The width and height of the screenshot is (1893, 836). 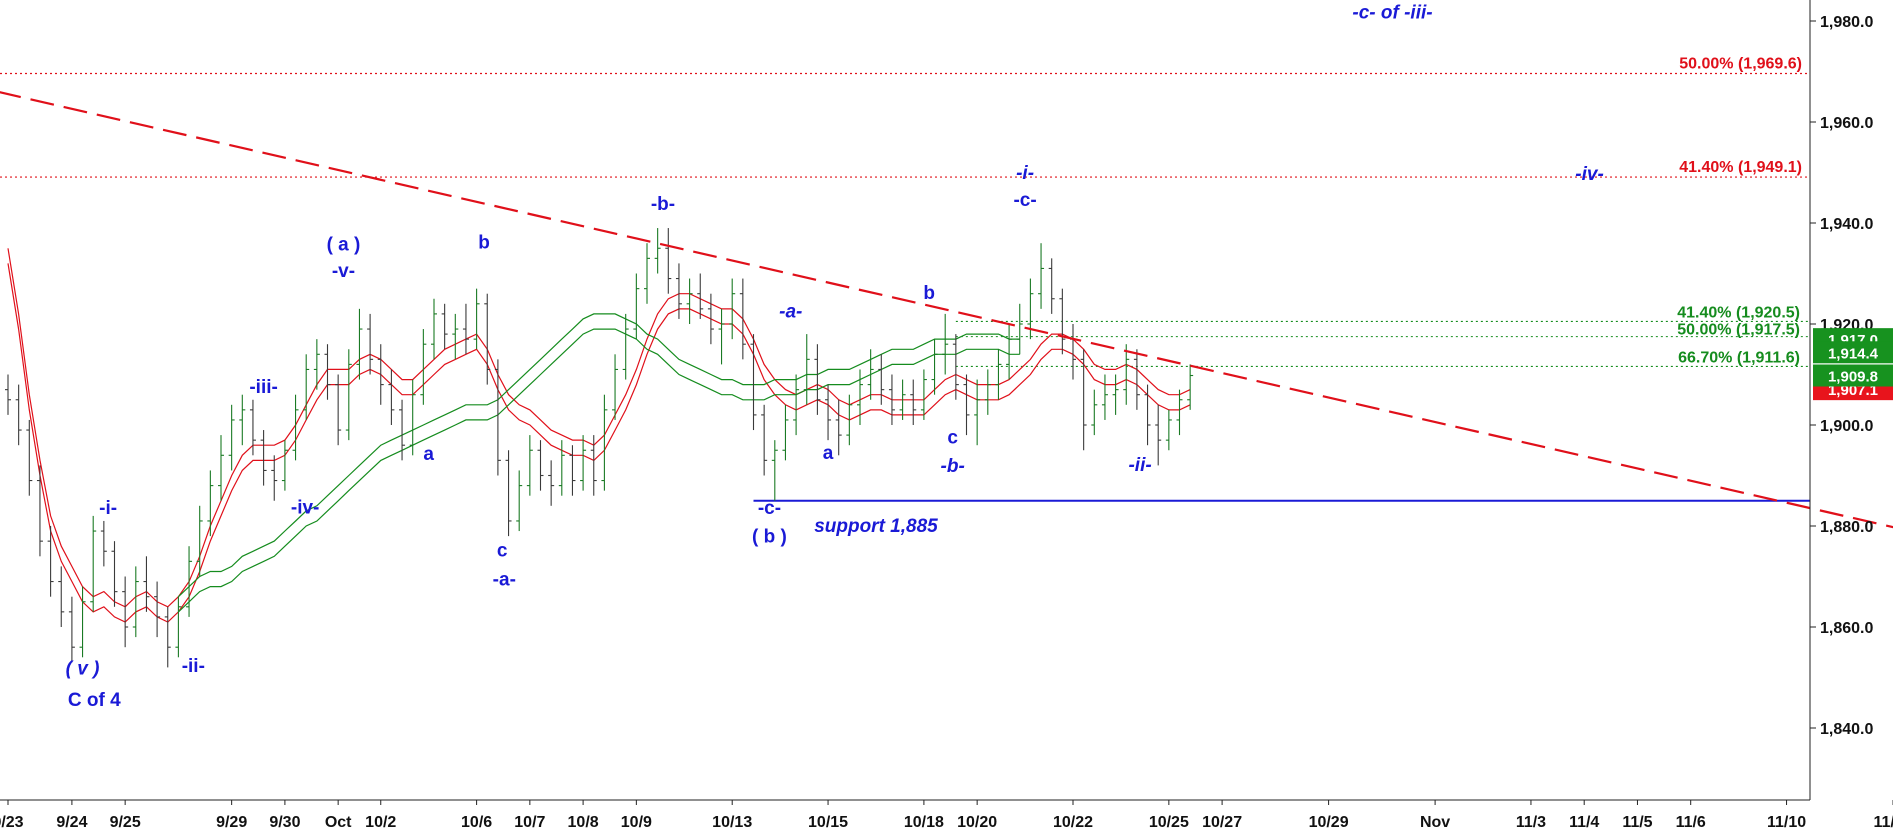 I want to click on x-tick-label: 10/22, so click(x=1073, y=822).